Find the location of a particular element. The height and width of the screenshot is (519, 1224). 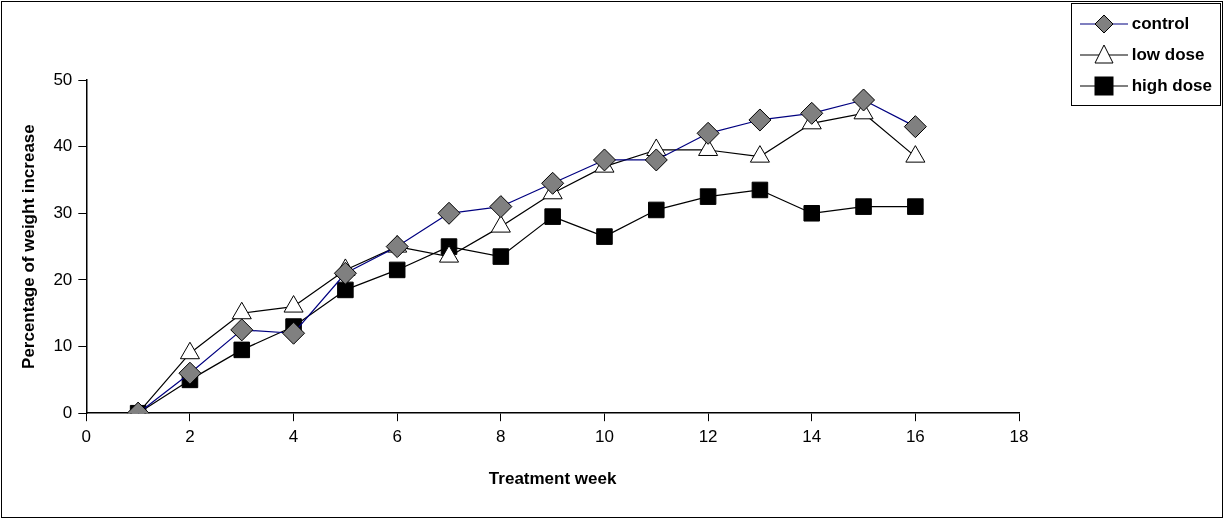

y-tick-label: 30 is located at coordinates (63, 212).